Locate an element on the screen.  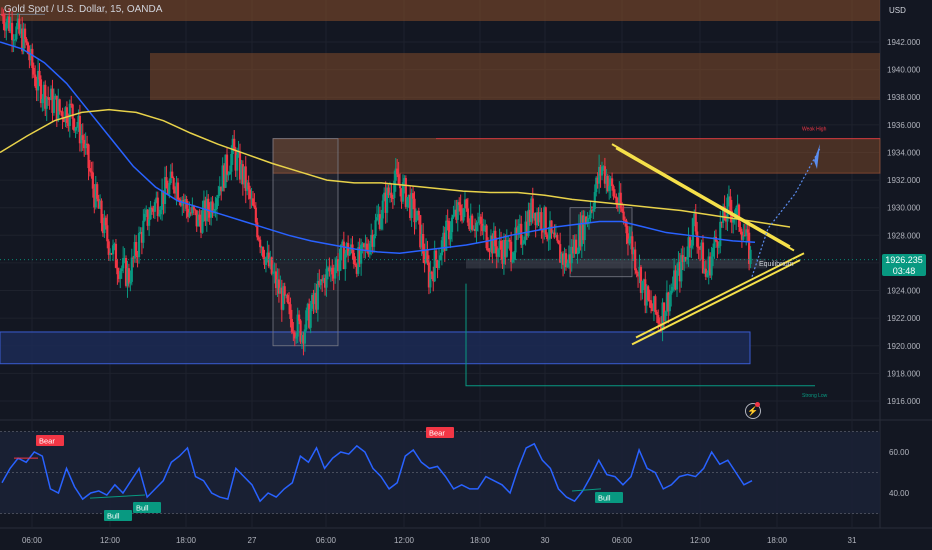
price-tick-label: 1932.000 is located at coordinates (904, 180).